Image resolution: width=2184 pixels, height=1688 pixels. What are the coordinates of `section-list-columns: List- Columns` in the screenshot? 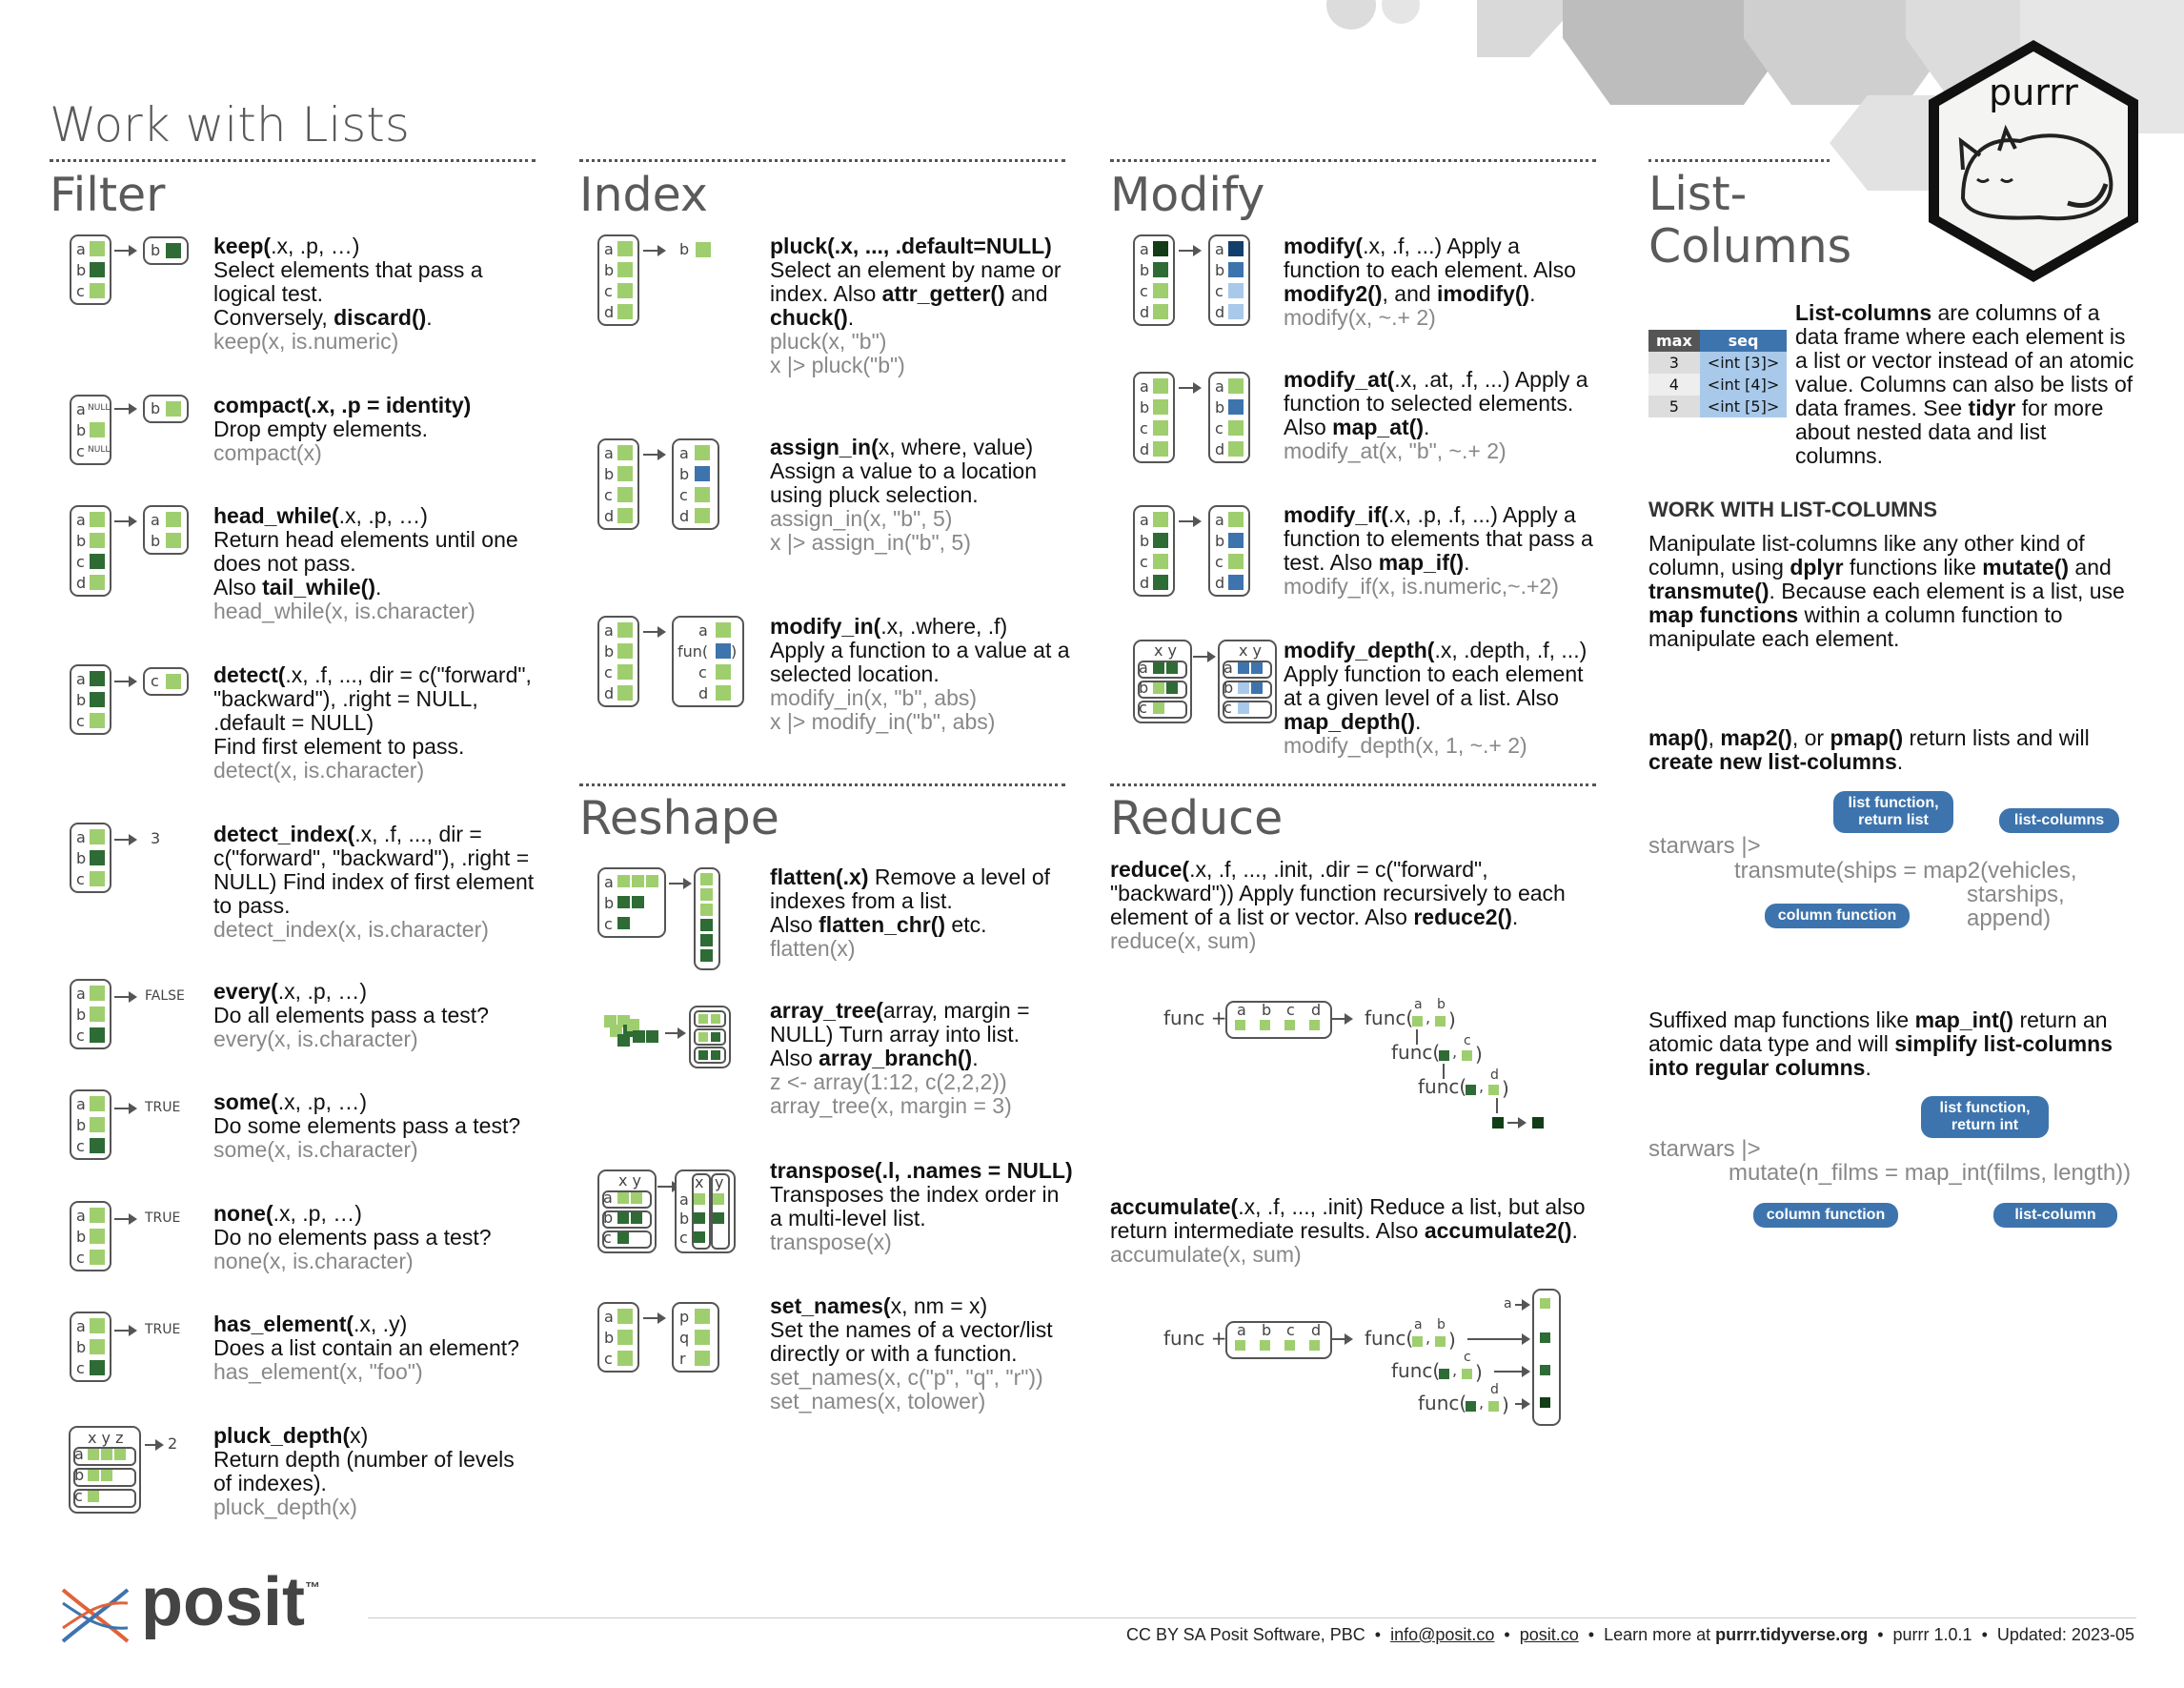 It's located at (1750, 221).